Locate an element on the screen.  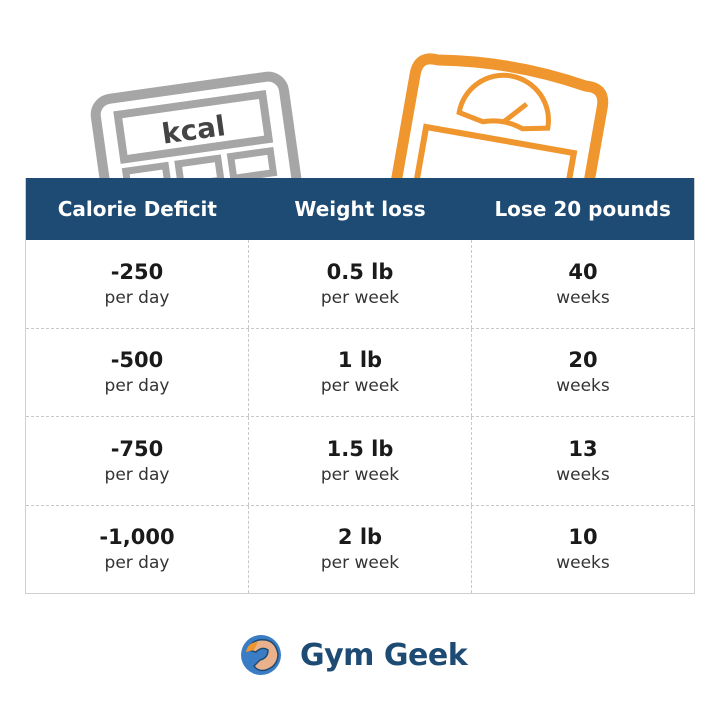
brand-name: Gym Geek is located at coordinates (384, 655).